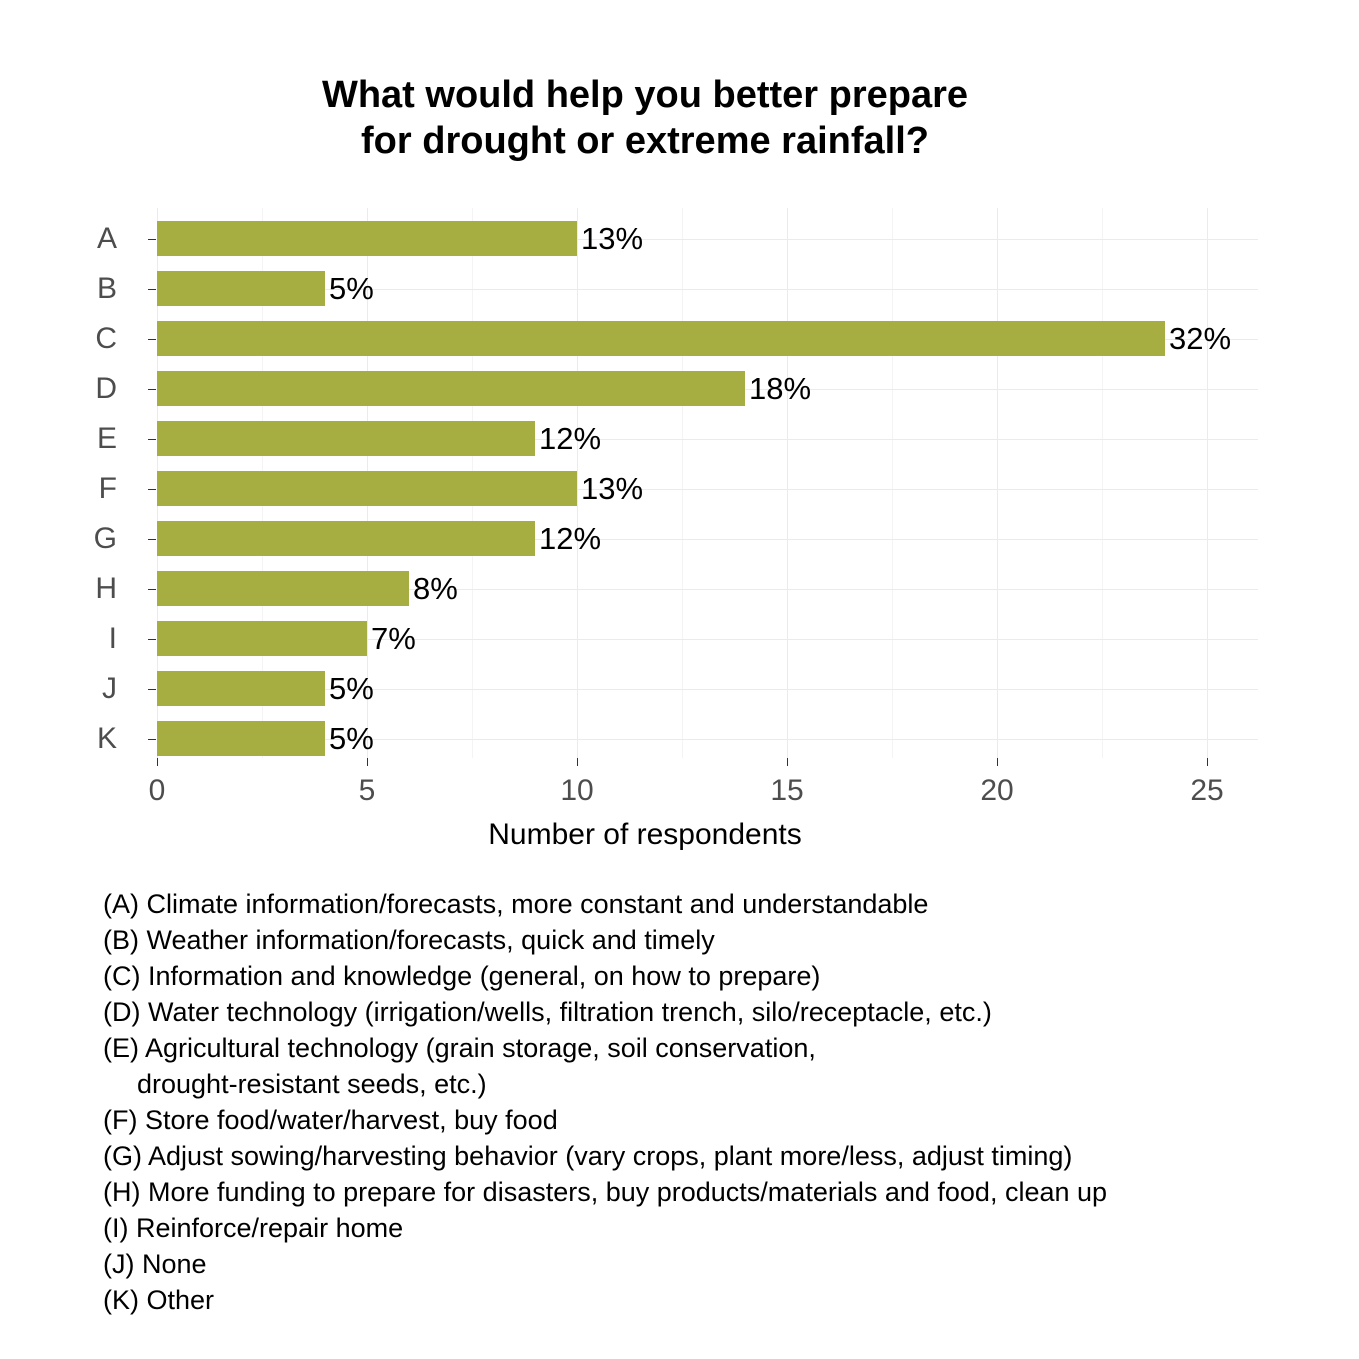  Describe the element at coordinates (393, 638) in the screenshot. I see `bar-value-label-i: 7%` at that location.